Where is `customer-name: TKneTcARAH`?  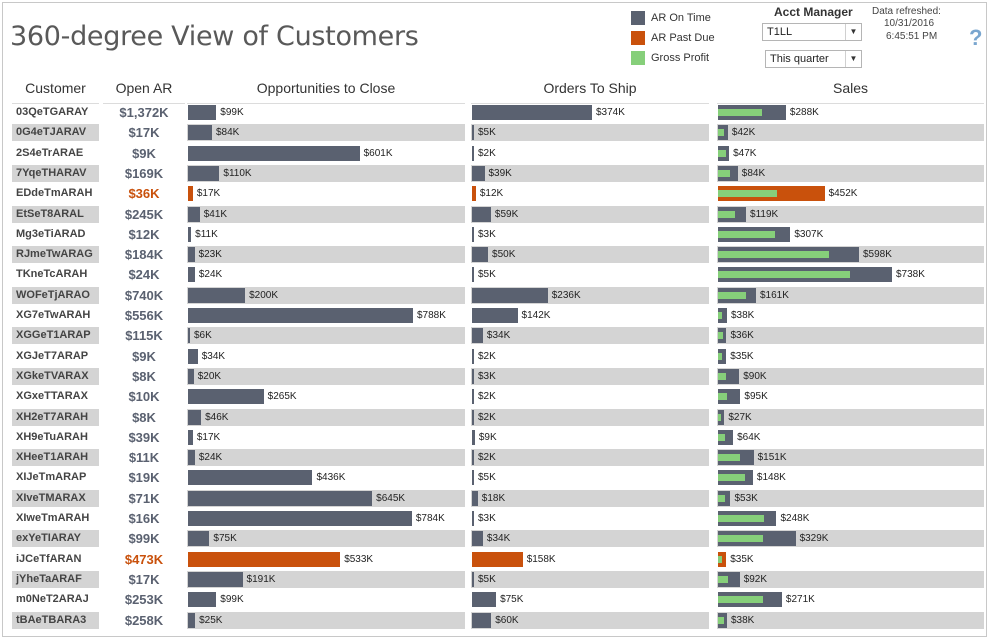 customer-name: TKneTcARAH is located at coordinates (52, 274).